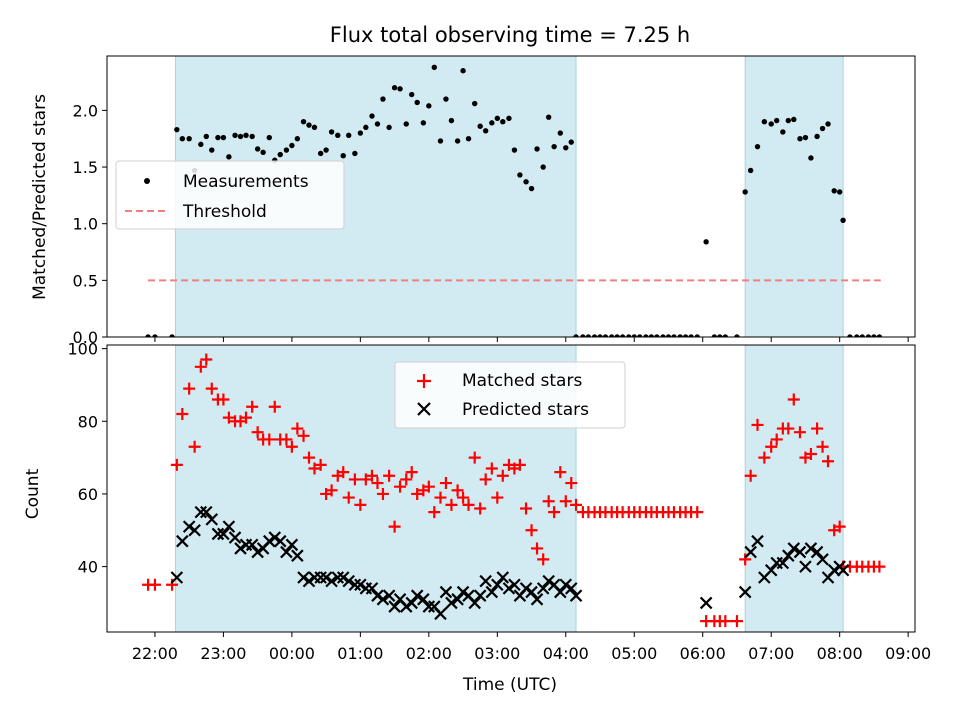 The image size is (960, 720). What do you see at coordinates (85, 110) in the screenshot?
I see `y-tick-label: 2.0` at bounding box center [85, 110].